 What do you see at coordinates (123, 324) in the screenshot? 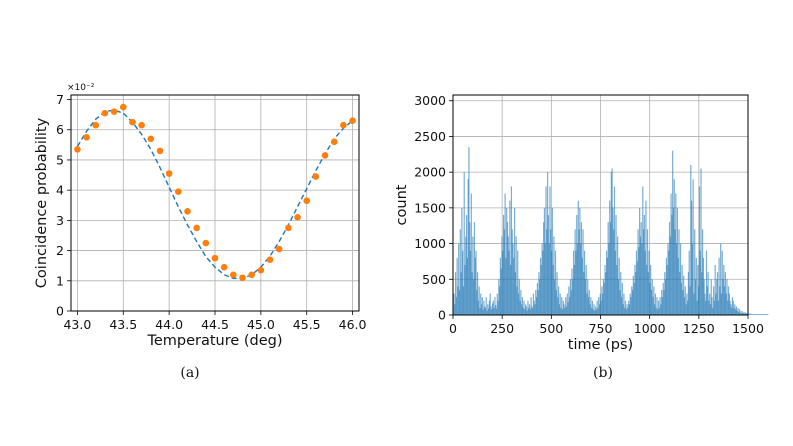
I see `a-xtick-label-1: 43.5` at bounding box center [123, 324].